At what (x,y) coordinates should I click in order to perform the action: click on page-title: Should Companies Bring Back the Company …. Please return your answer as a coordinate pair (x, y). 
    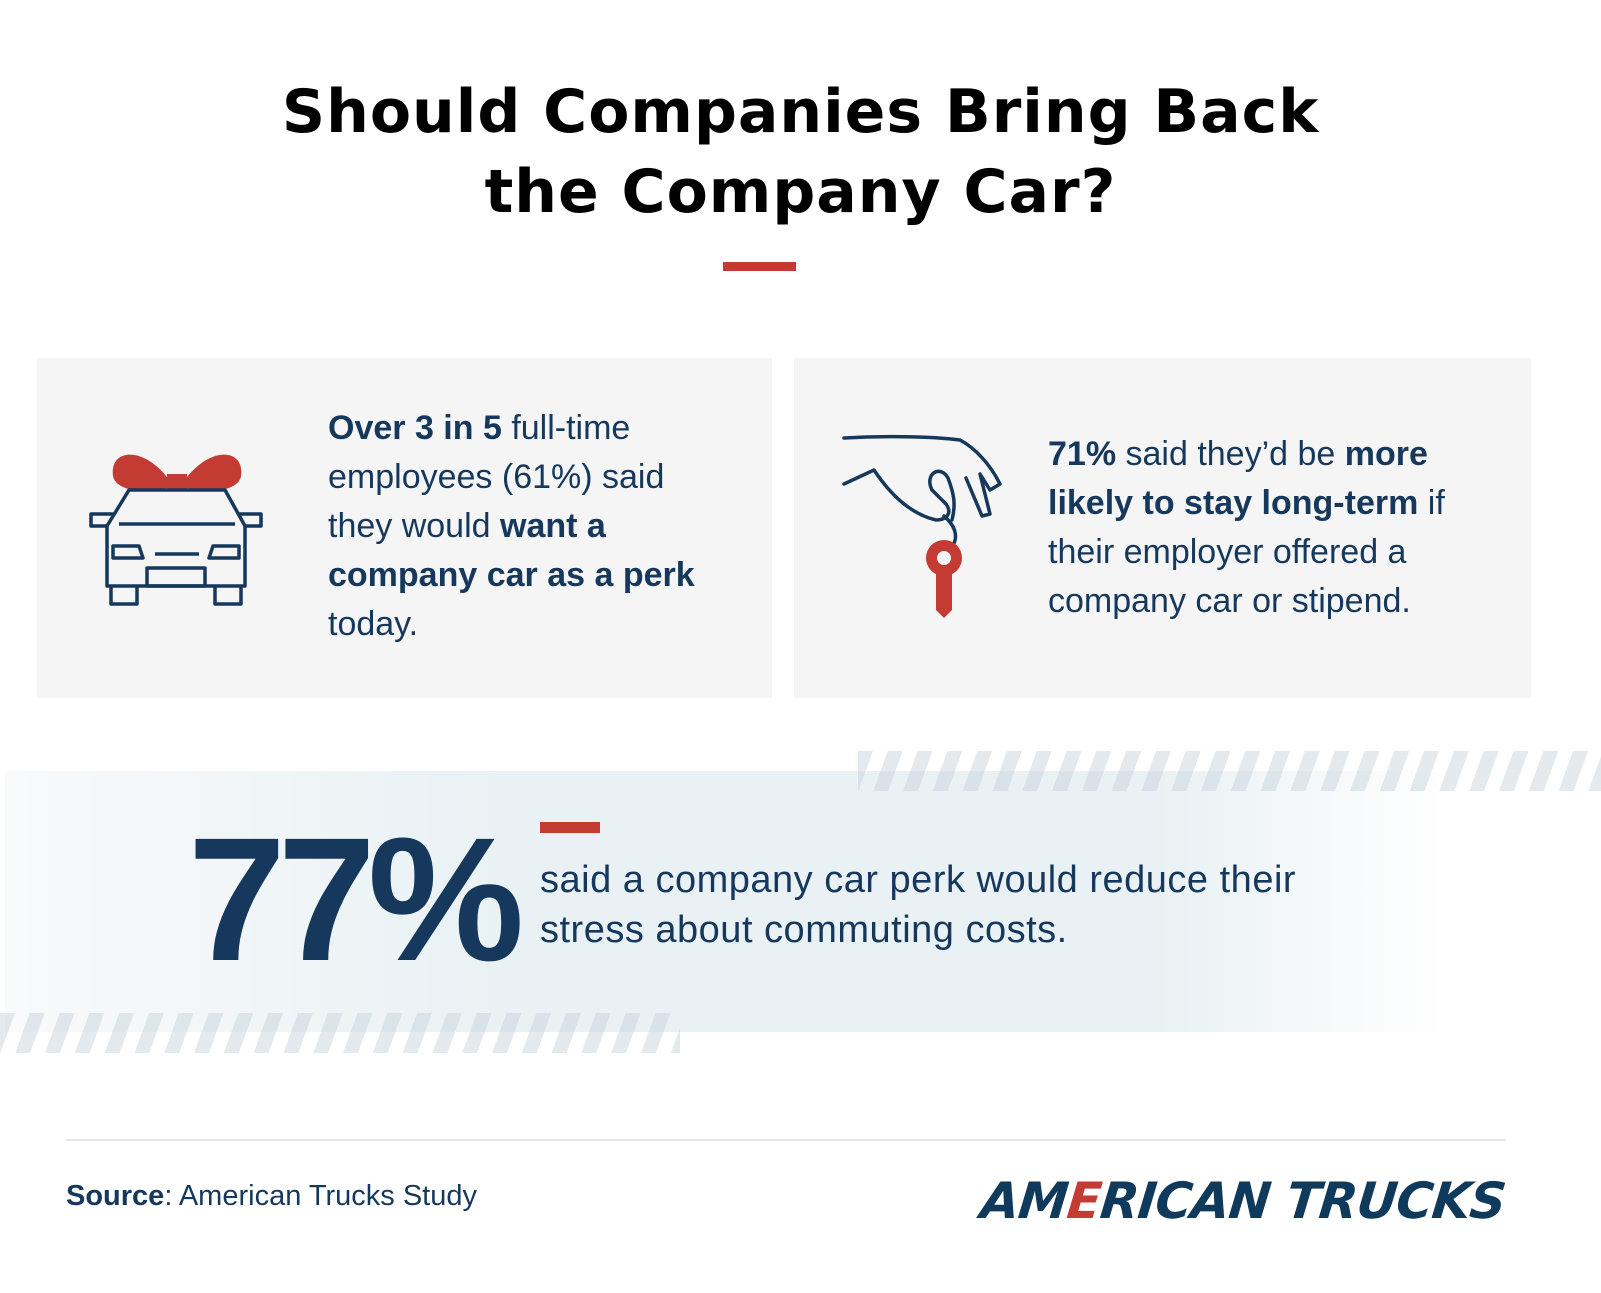
    Looking at the image, I should click on (800, 152).